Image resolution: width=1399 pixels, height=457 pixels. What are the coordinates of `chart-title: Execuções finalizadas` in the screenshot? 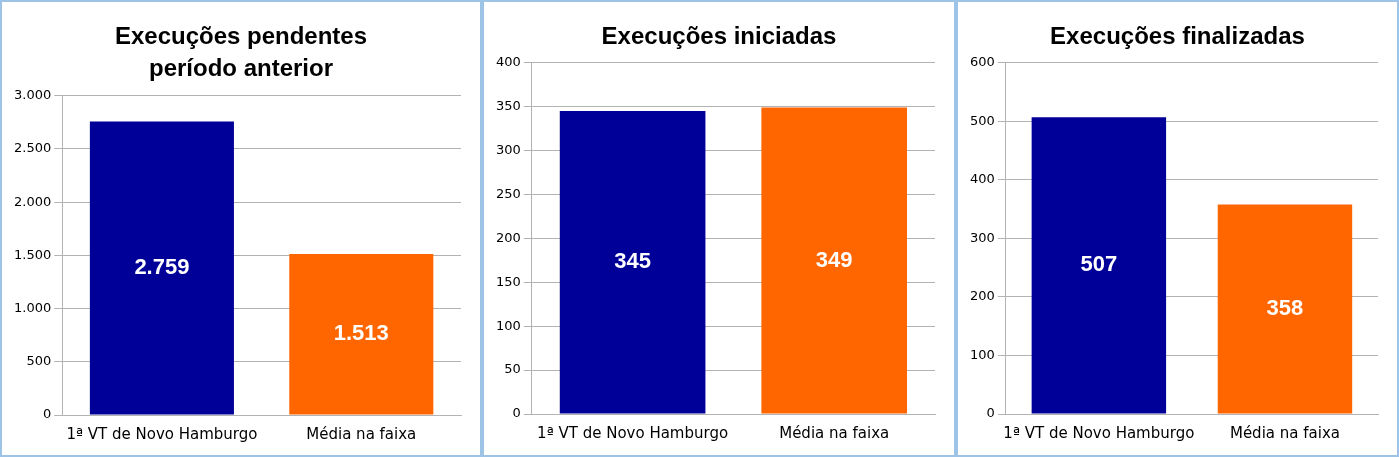 It's located at (1177, 36).